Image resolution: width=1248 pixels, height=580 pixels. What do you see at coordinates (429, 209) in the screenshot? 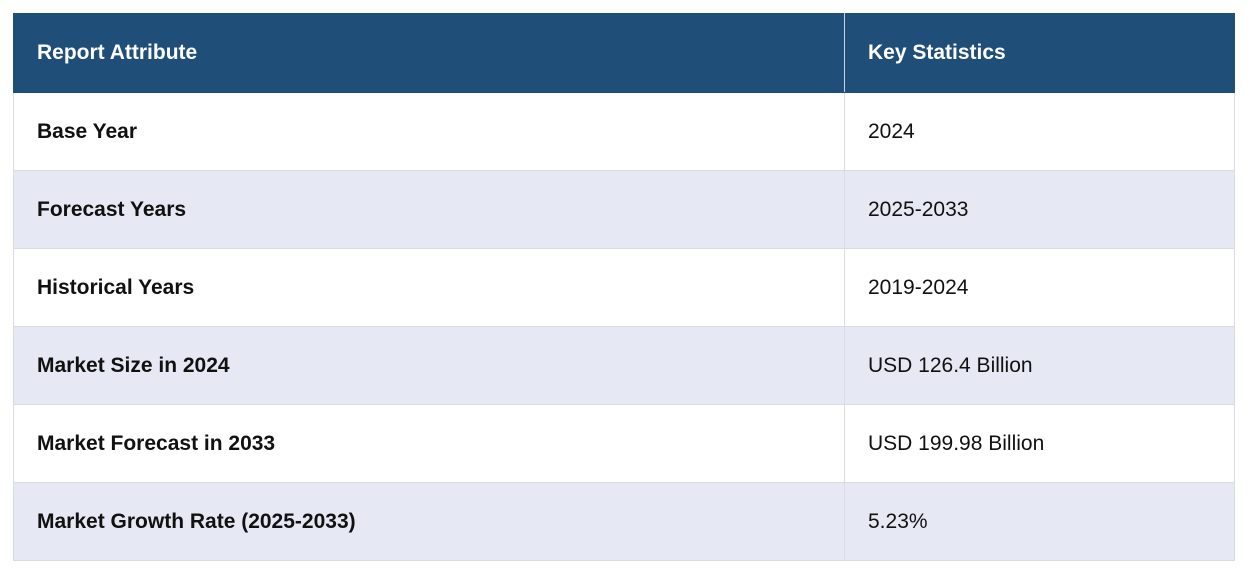
I see `row-attribute: Forecast Years` at bounding box center [429, 209].